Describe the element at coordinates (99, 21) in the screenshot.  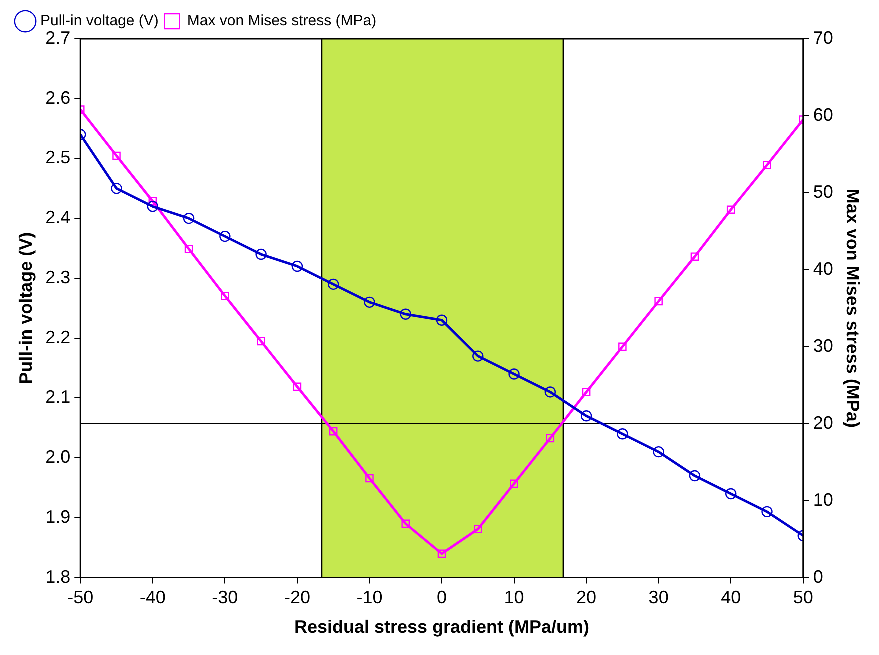
I see `legend-label: Pull-in voltage (V)` at that location.